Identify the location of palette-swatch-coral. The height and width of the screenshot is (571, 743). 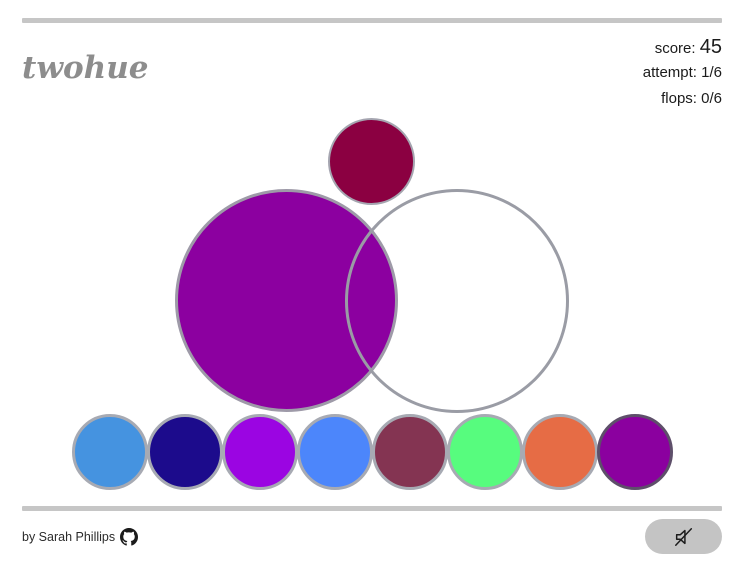
(560, 452).